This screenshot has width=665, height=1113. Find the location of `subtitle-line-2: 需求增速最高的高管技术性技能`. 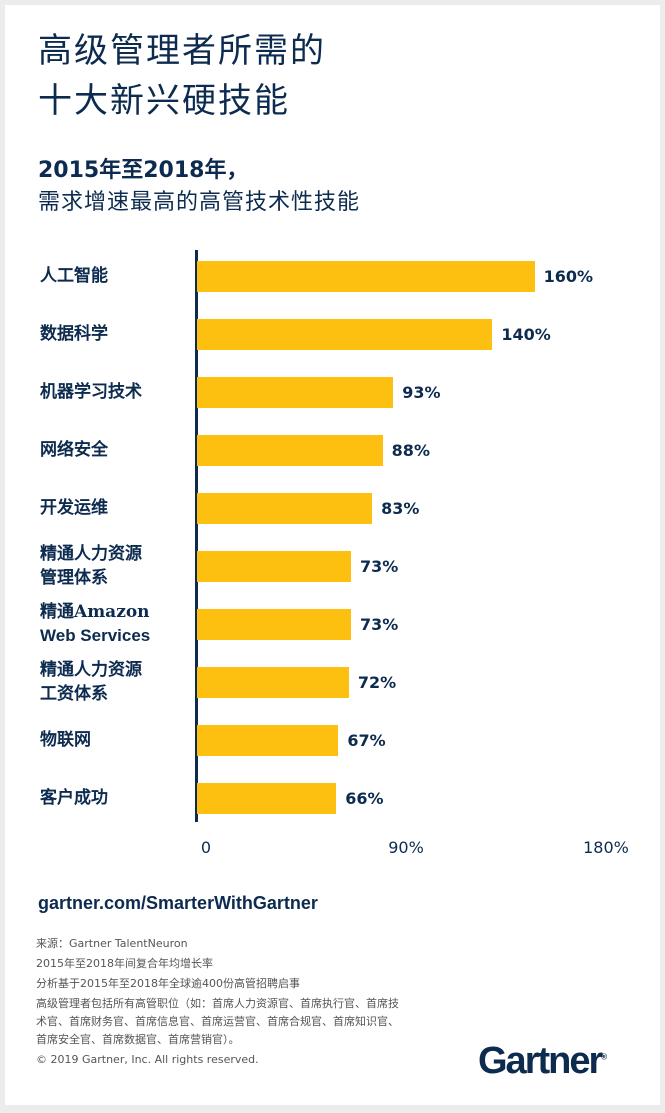

subtitle-line-2: 需求增速最高的高管技术性技能 is located at coordinates (199, 202).